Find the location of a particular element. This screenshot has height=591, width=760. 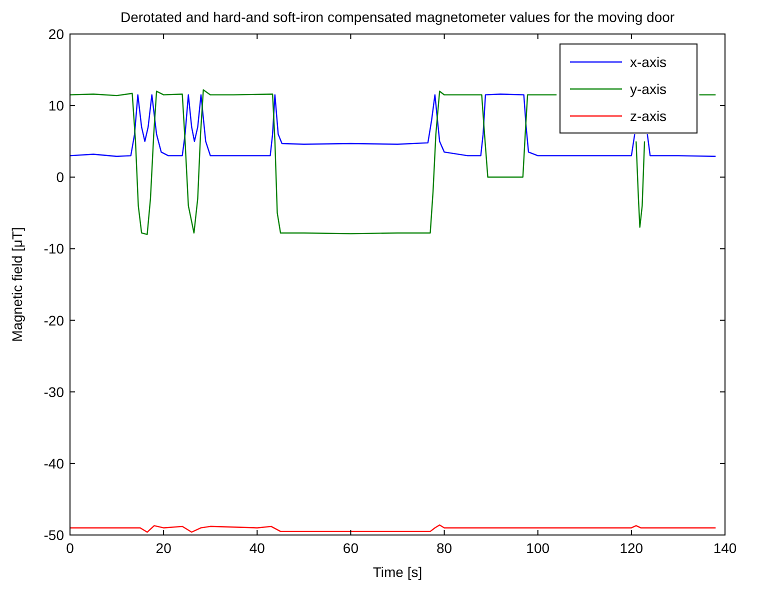

x-tick-label: 100 is located at coordinates (538, 548).